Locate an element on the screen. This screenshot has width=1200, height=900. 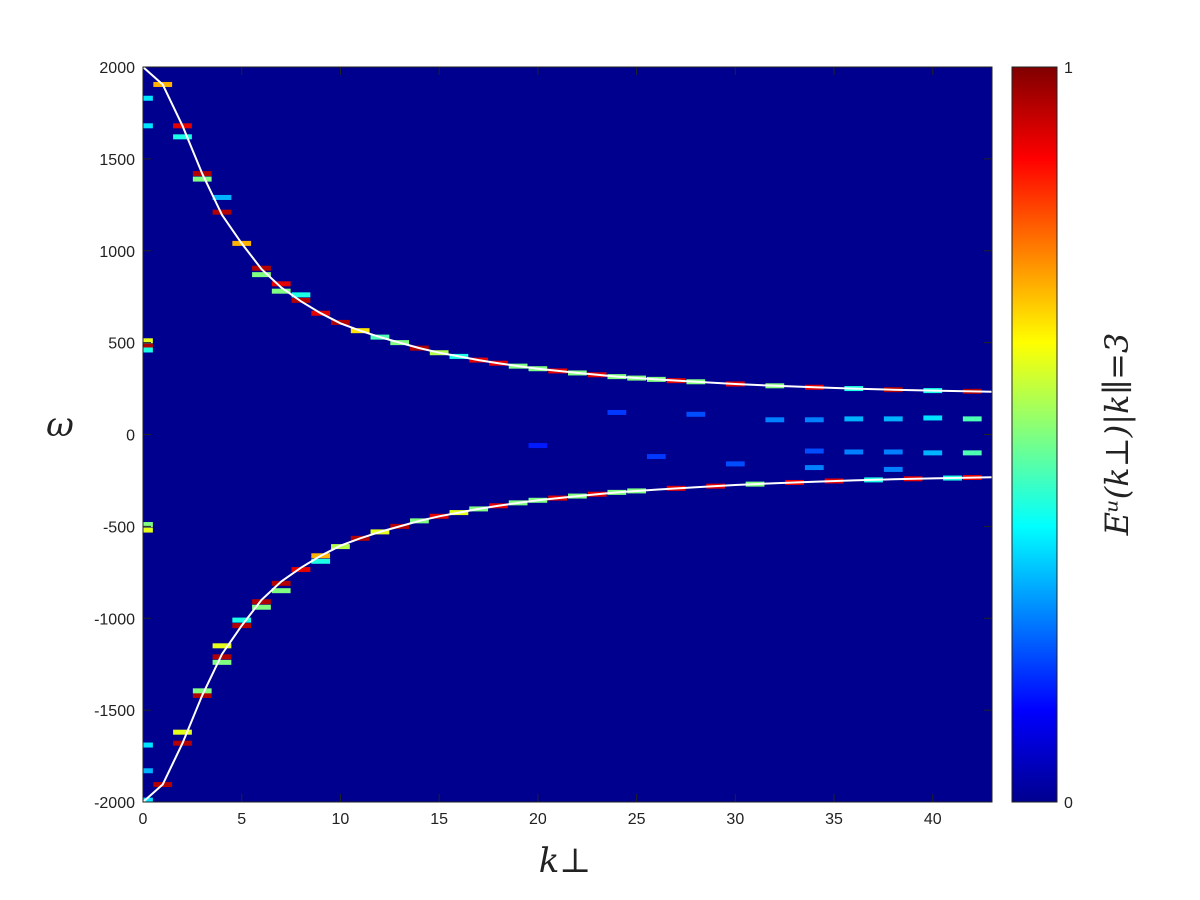
y-axis-title: ω is located at coordinates (60, 425).